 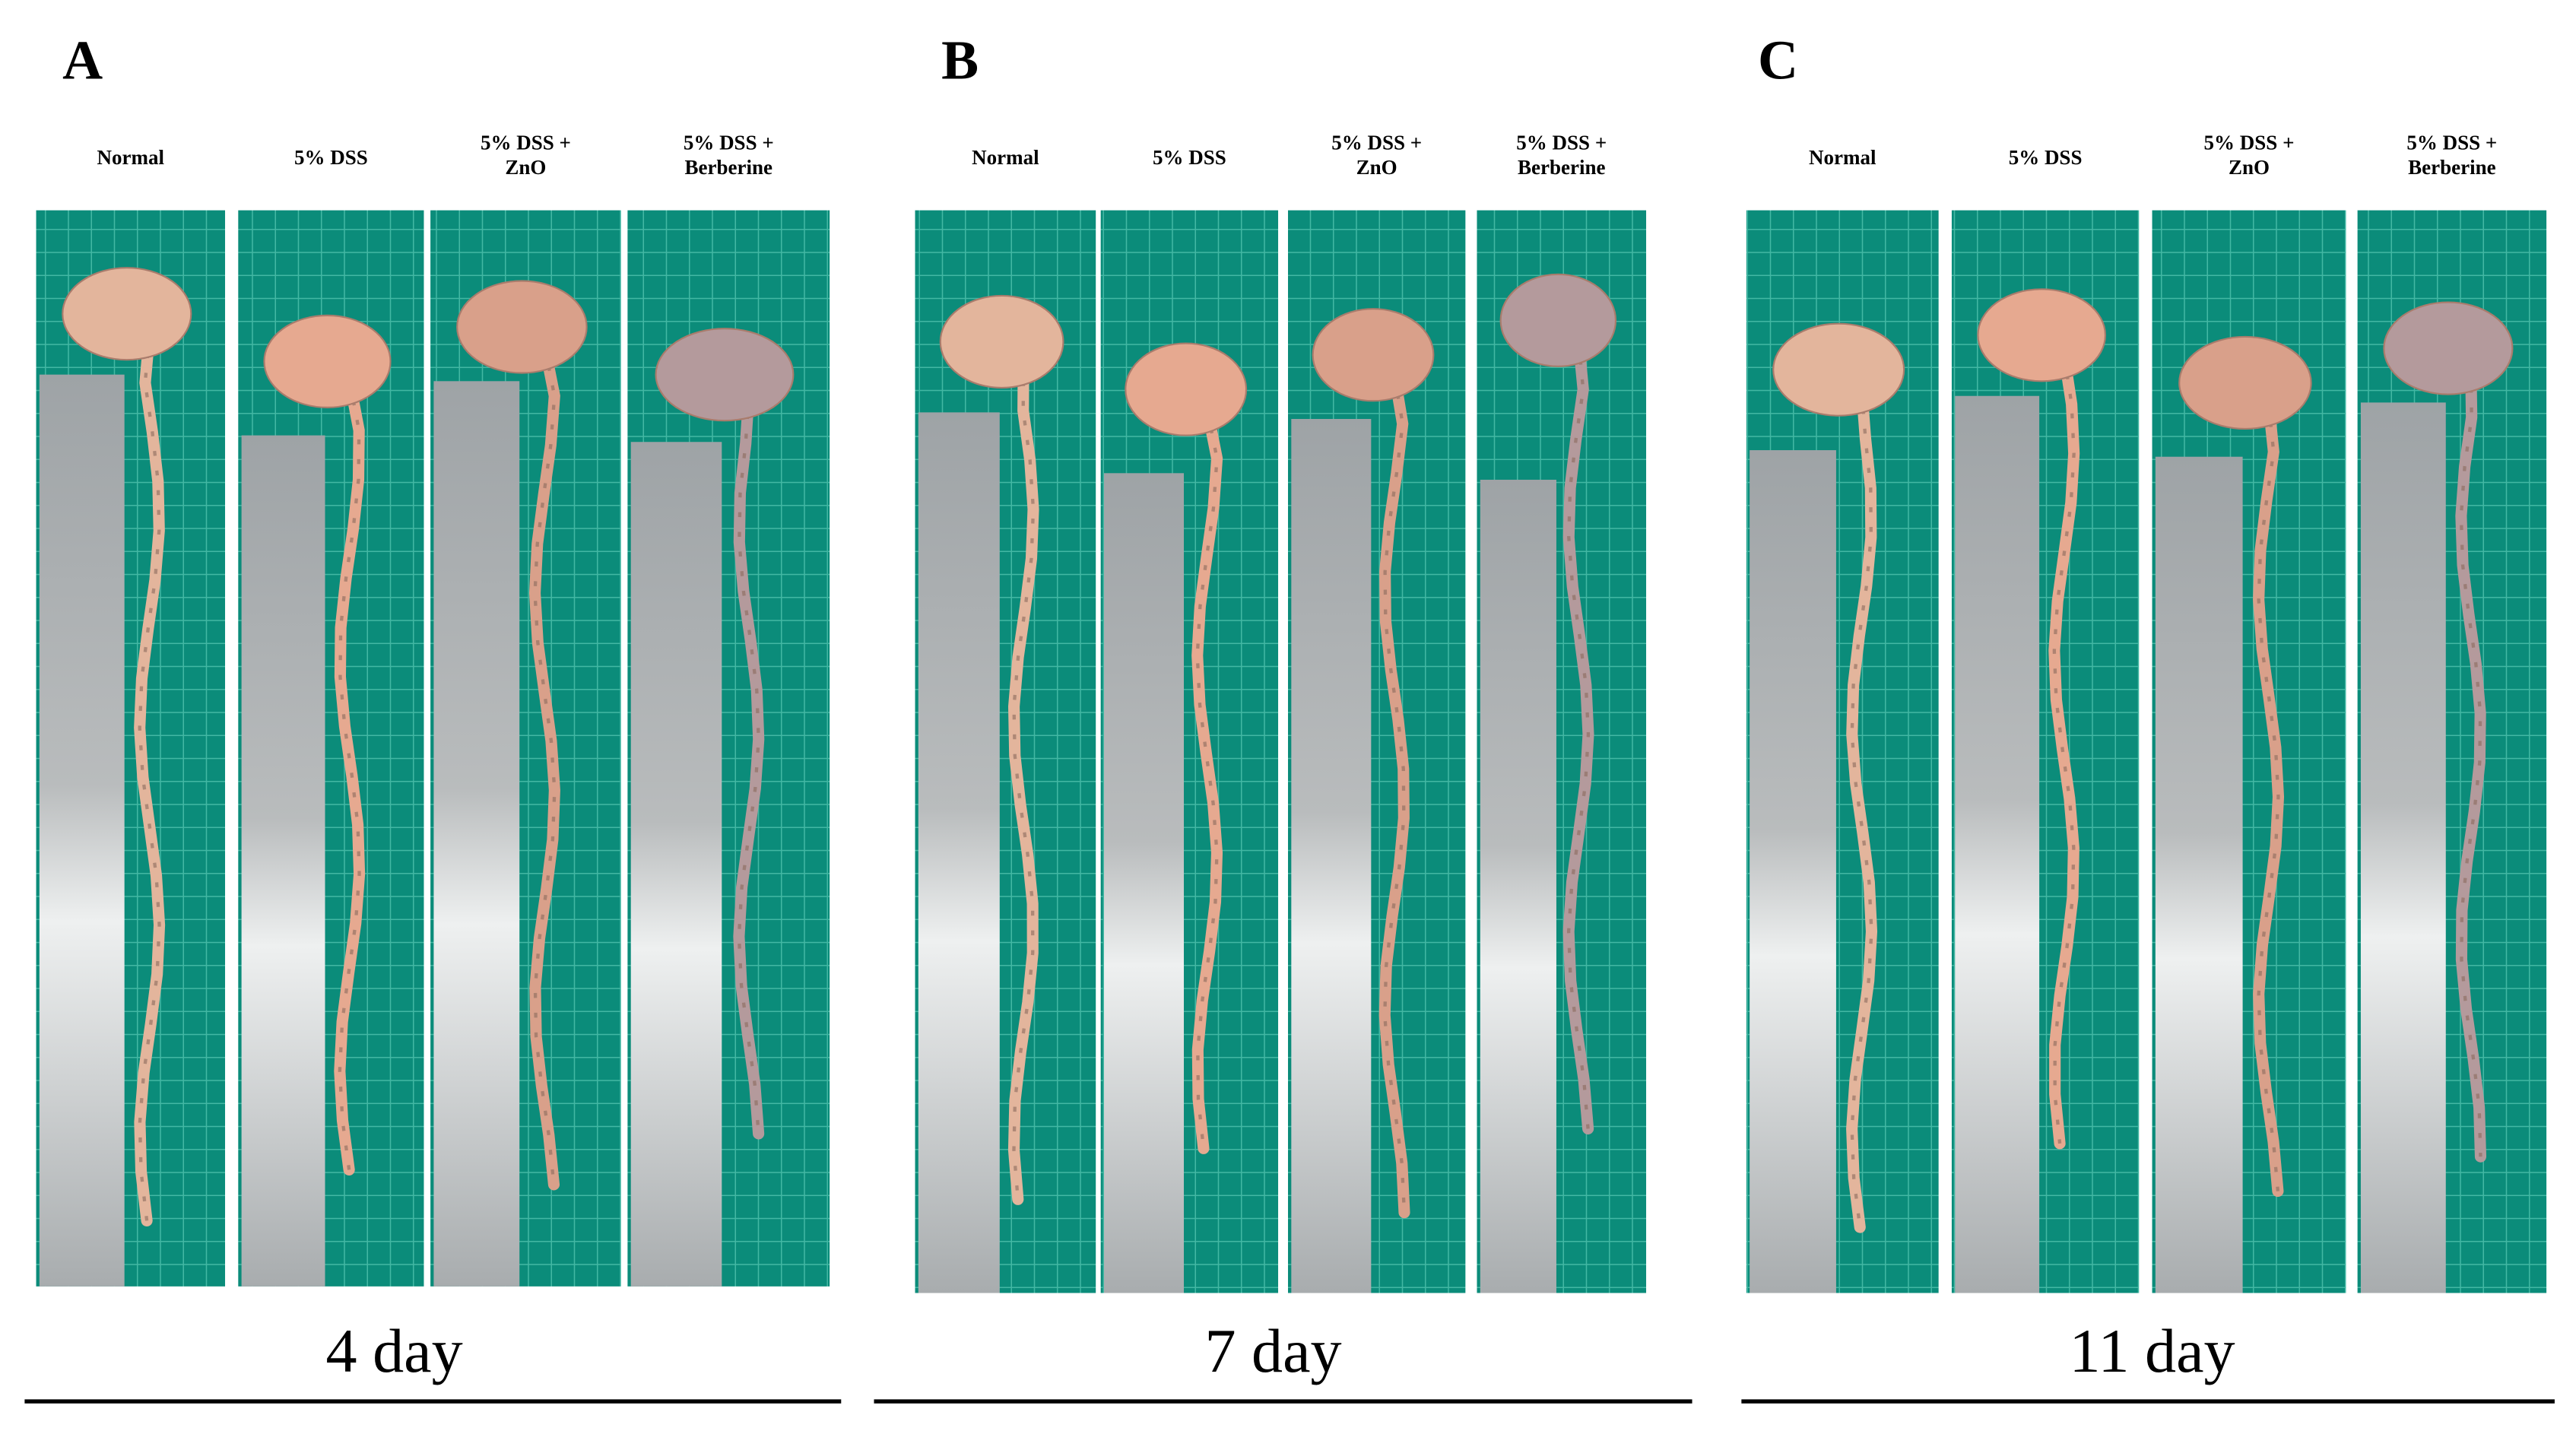 I want to click on day-label: 7 day, so click(x=1273, y=1350).